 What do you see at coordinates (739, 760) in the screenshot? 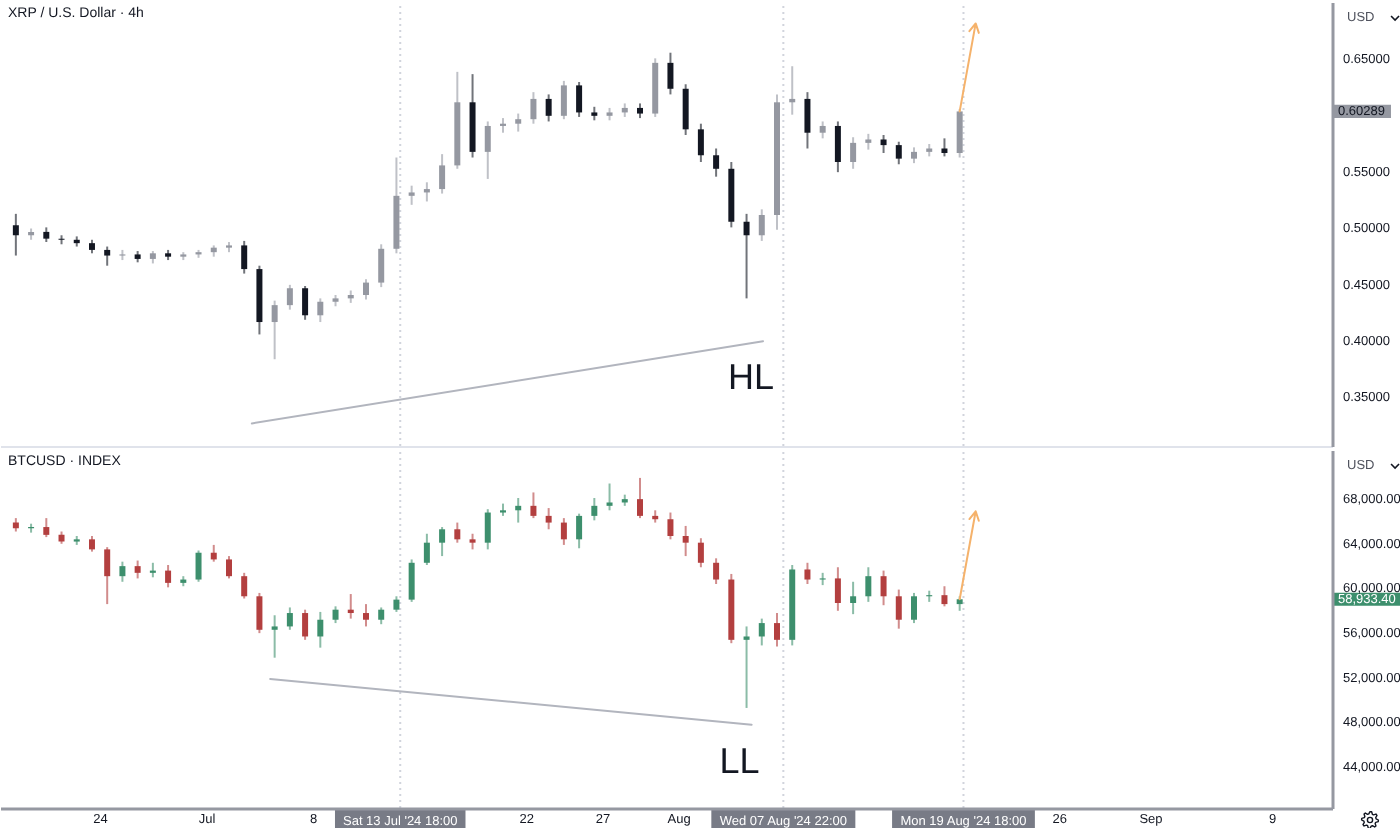
I see `annotation: LL` at bounding box center [739, 760].